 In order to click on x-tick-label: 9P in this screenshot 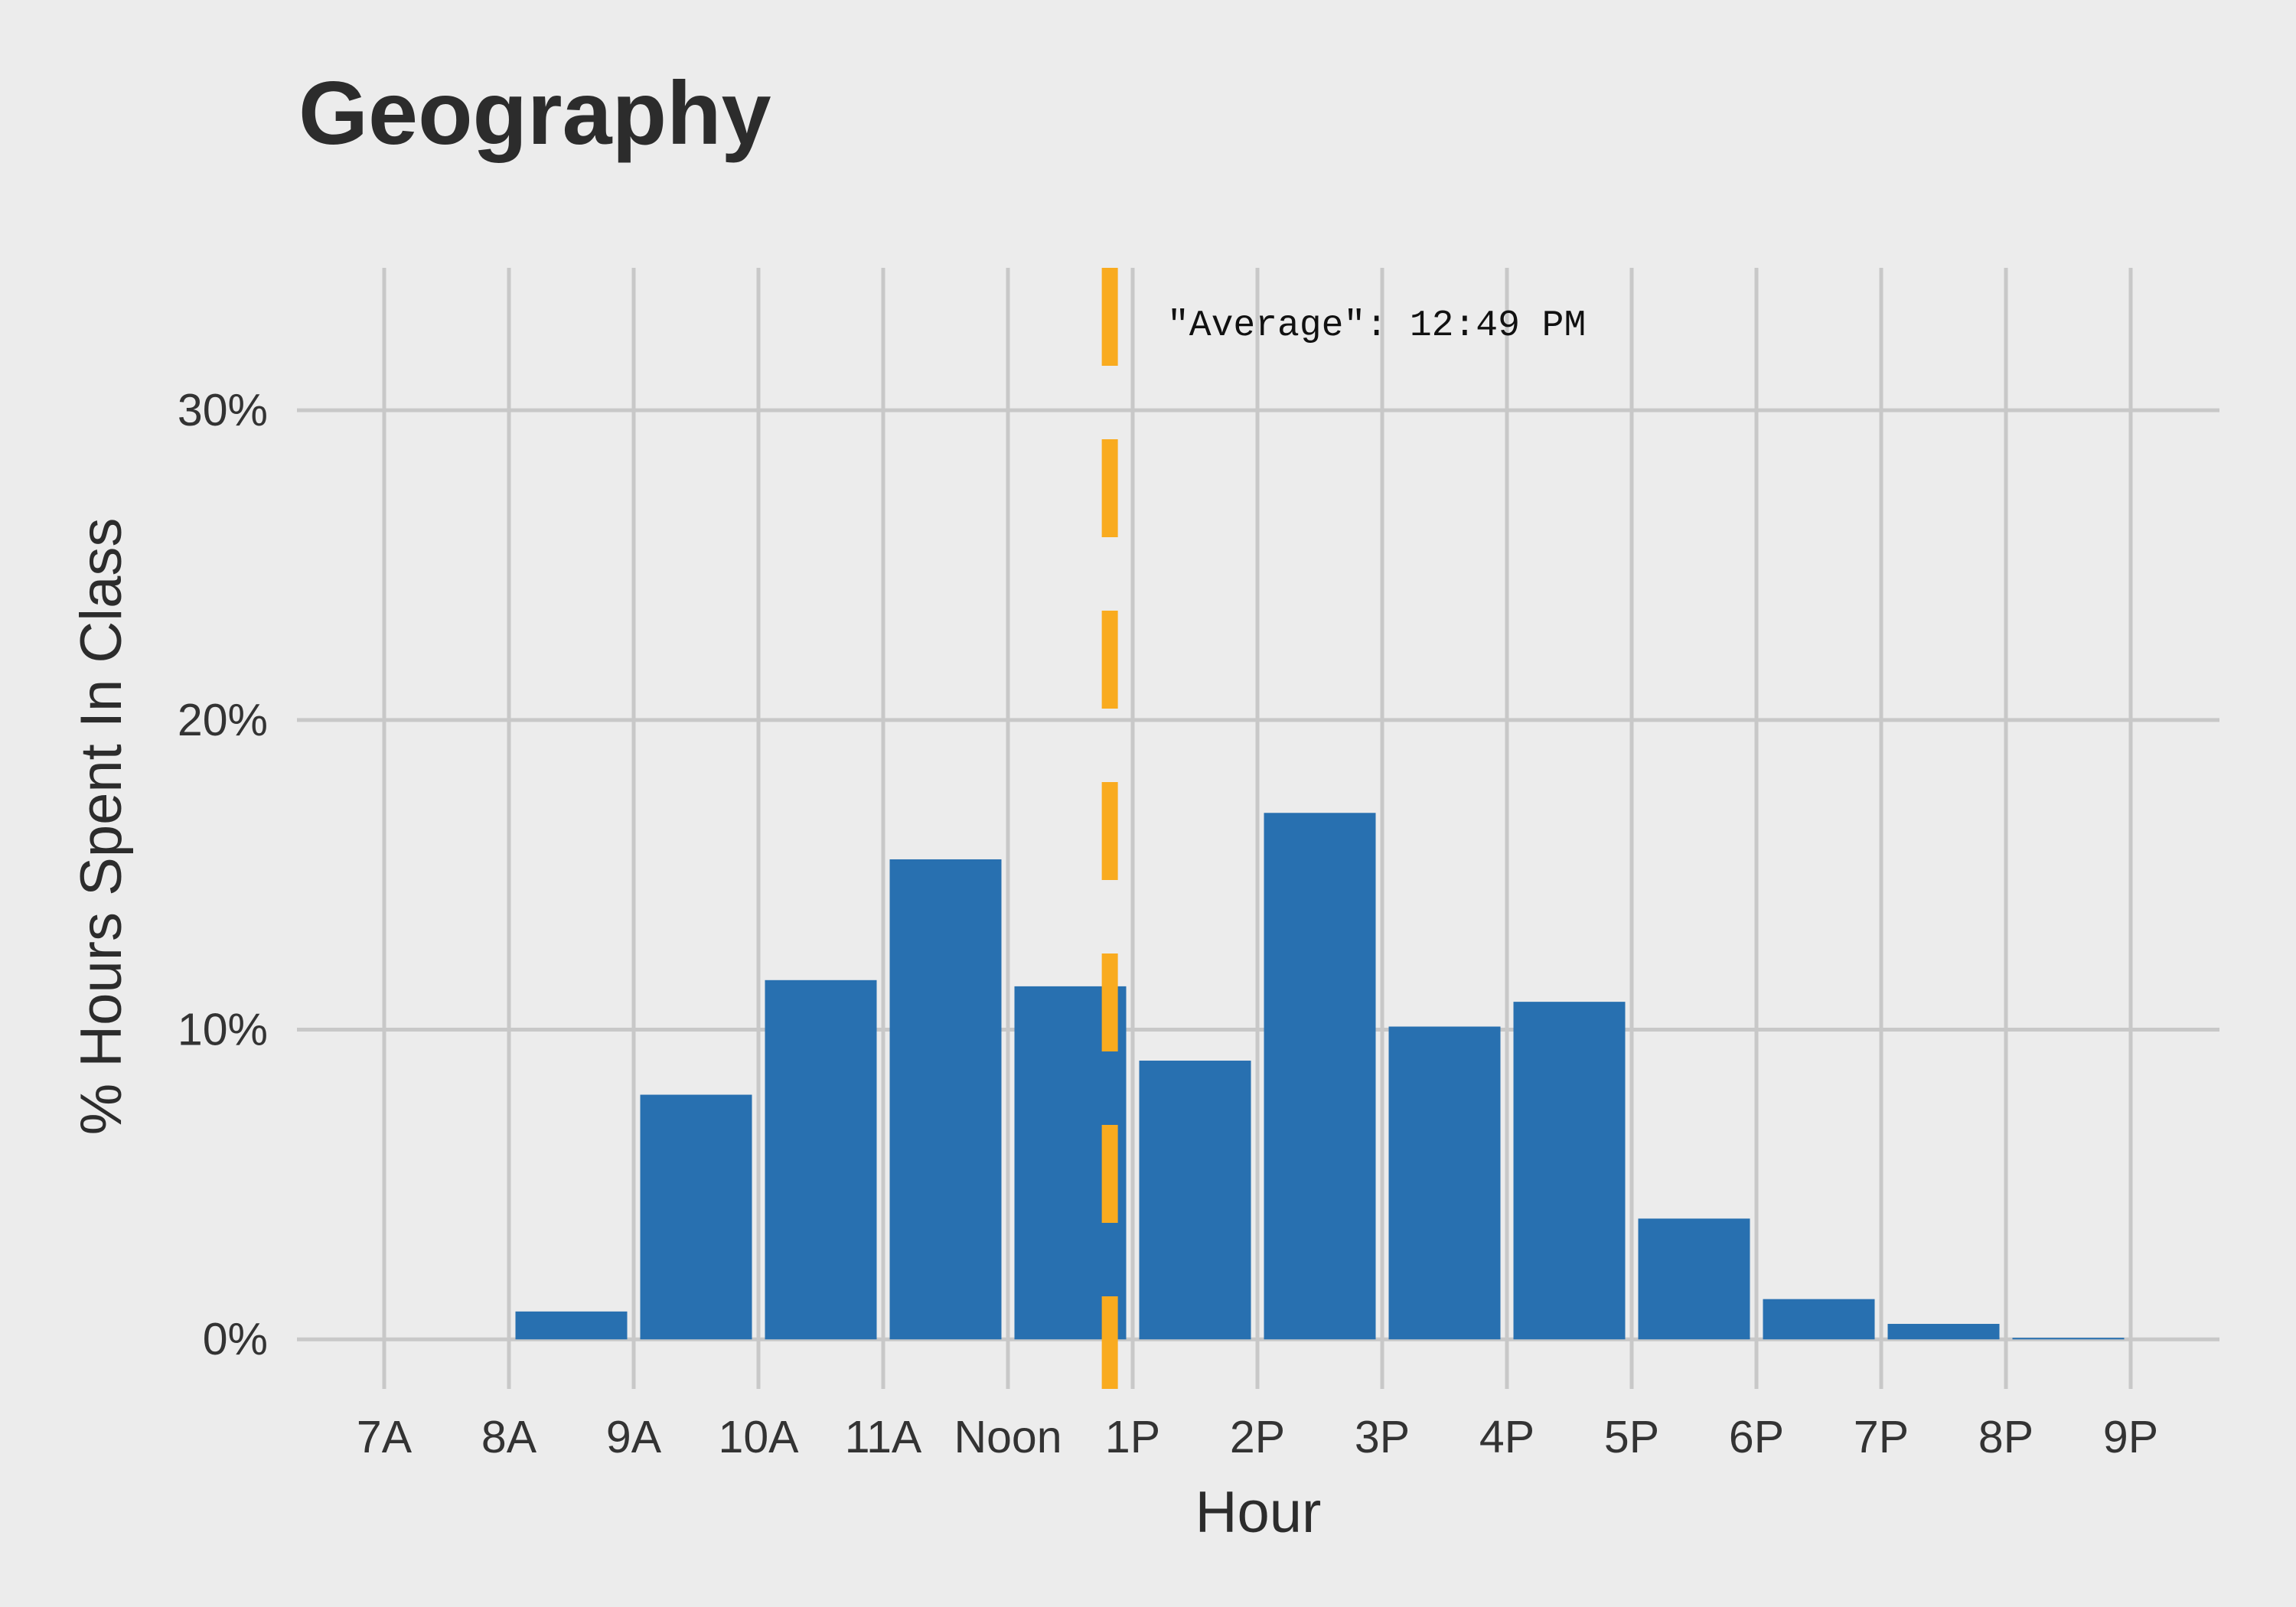, I will do `click(2130, 1437)`.